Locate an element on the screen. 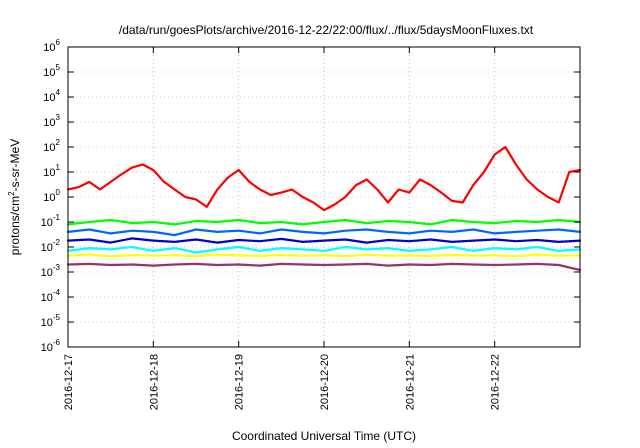  y-tick-label: 10⁻⁶ is located at coordinates (51, 346).